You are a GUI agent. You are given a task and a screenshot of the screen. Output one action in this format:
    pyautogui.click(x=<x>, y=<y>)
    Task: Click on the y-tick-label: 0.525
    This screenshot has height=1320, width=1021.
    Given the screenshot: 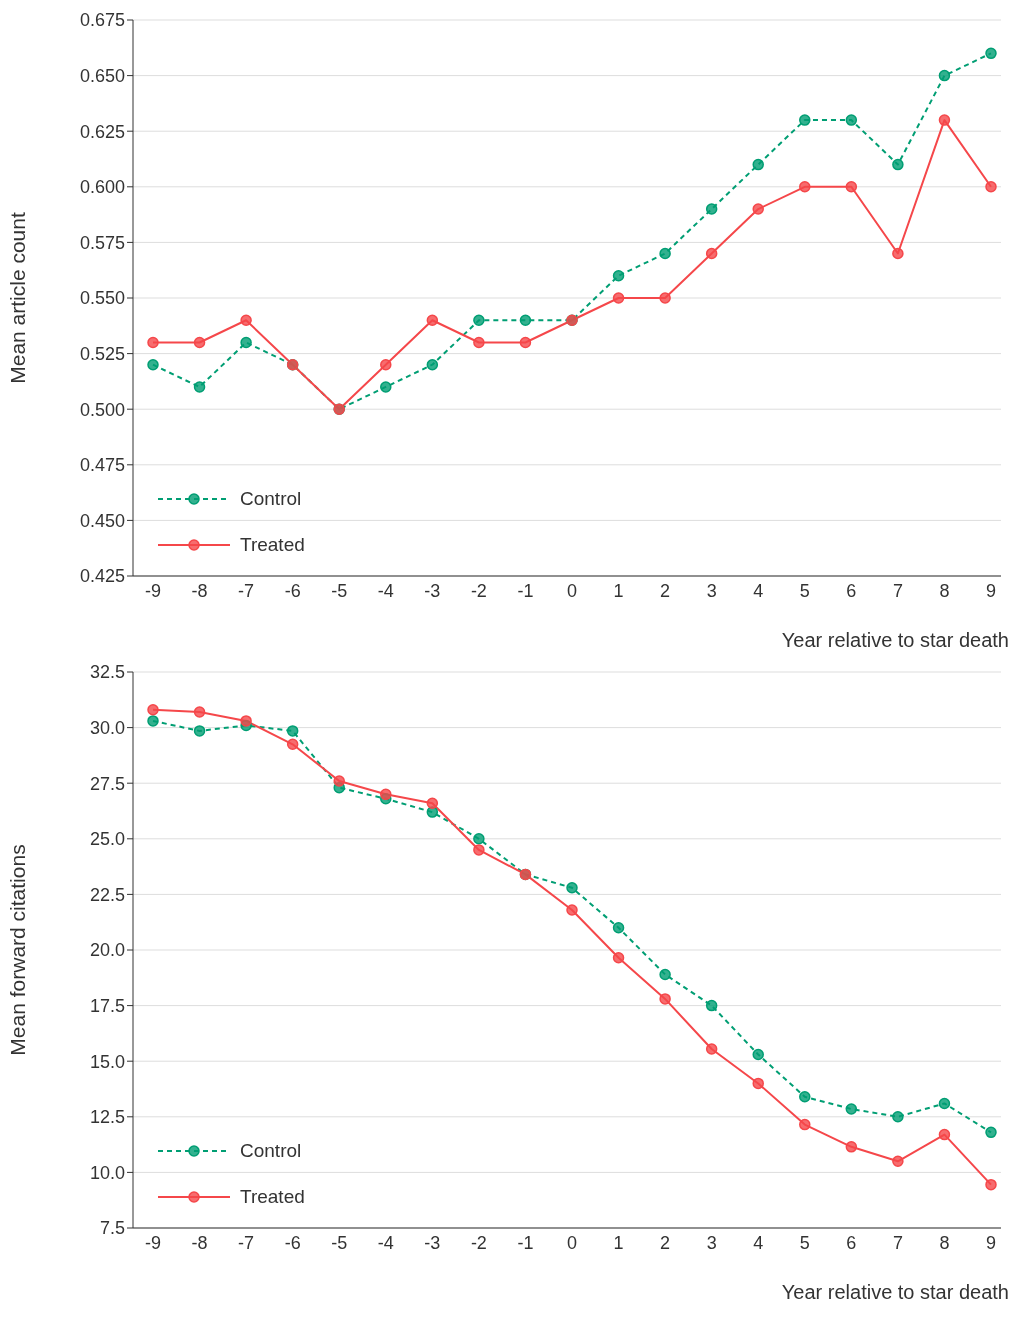 What is the action you would take?
    pyautogui.click(x=102, y=353)
    